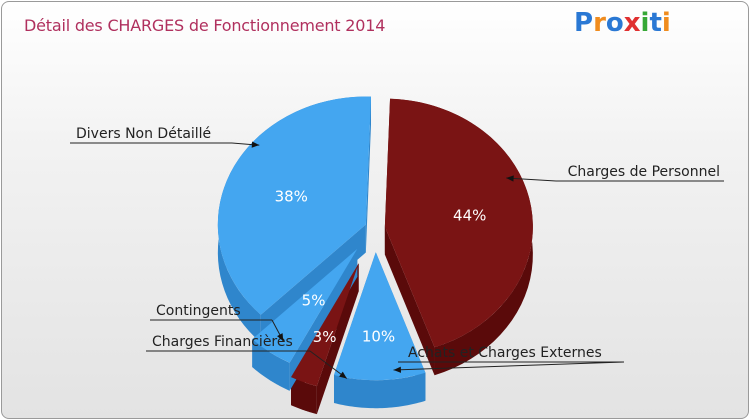 The width and height of the screenshot is (750, 420). I want to click on slice-category-label: Achats et Charges Externes, so click(505, 353).